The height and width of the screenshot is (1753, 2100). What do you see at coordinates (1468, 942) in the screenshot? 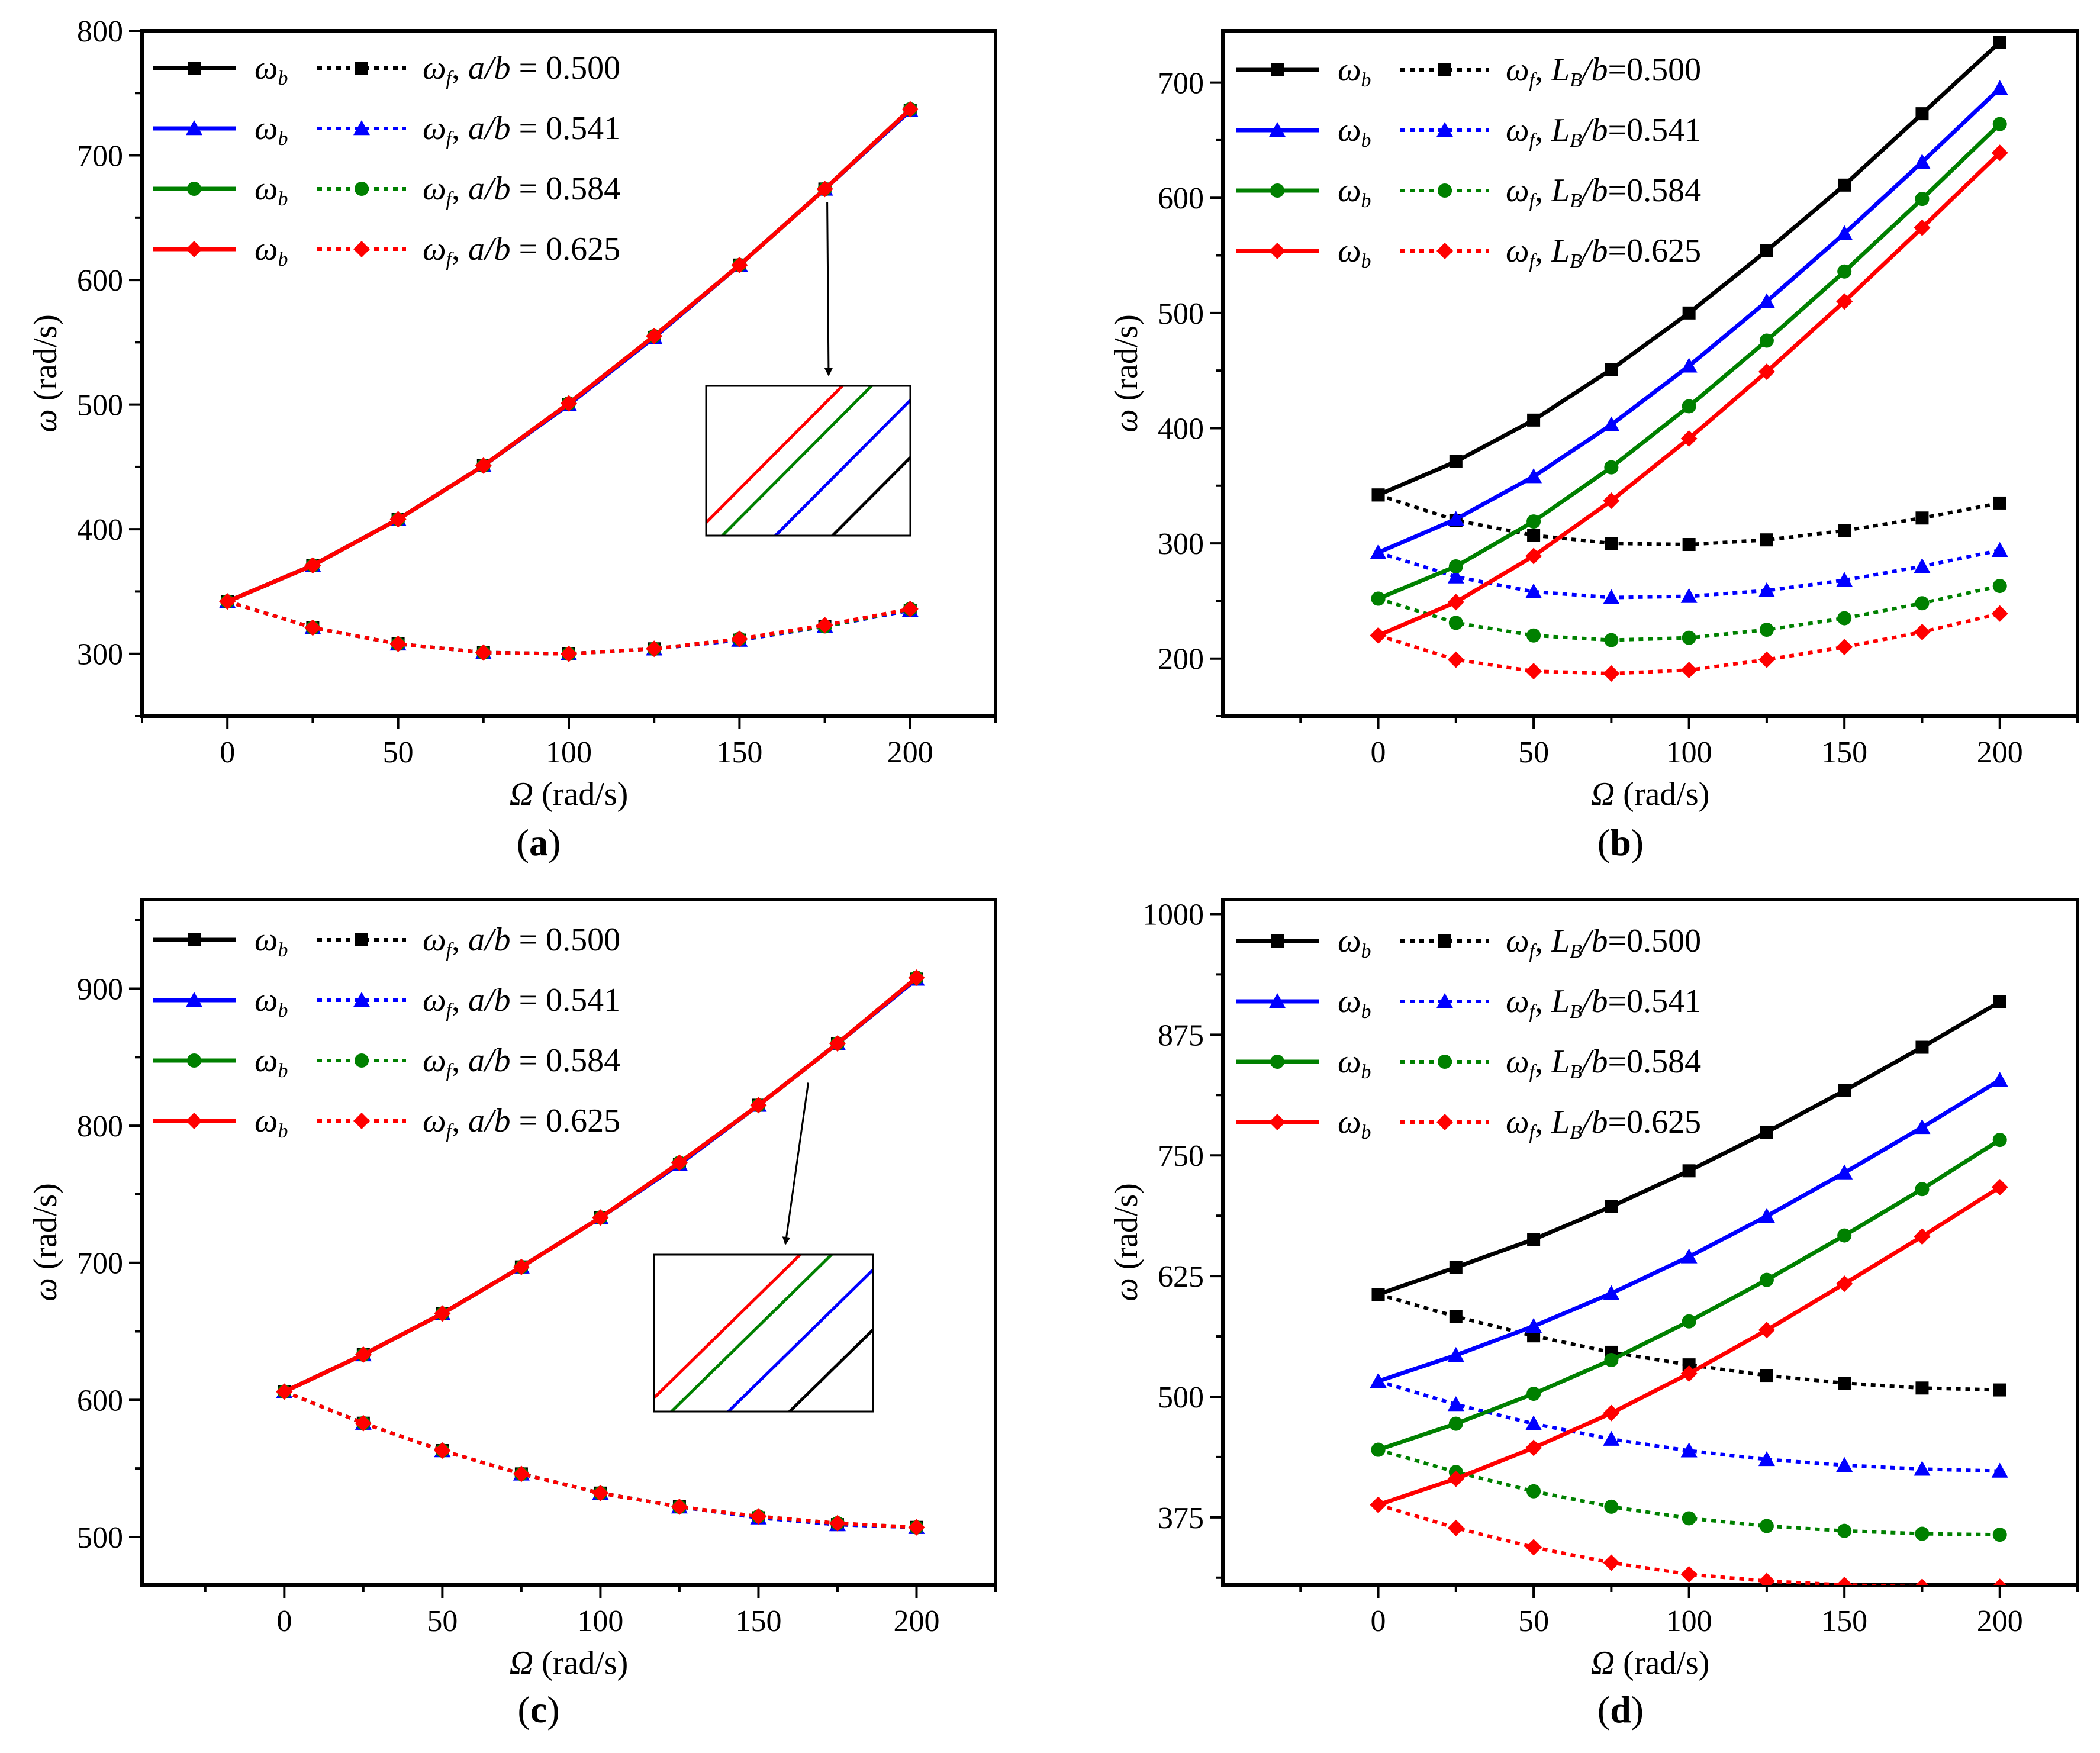
I see `legend-entry: ωb ωf, LB/b=0.500` at bounding box center [1468, 942].